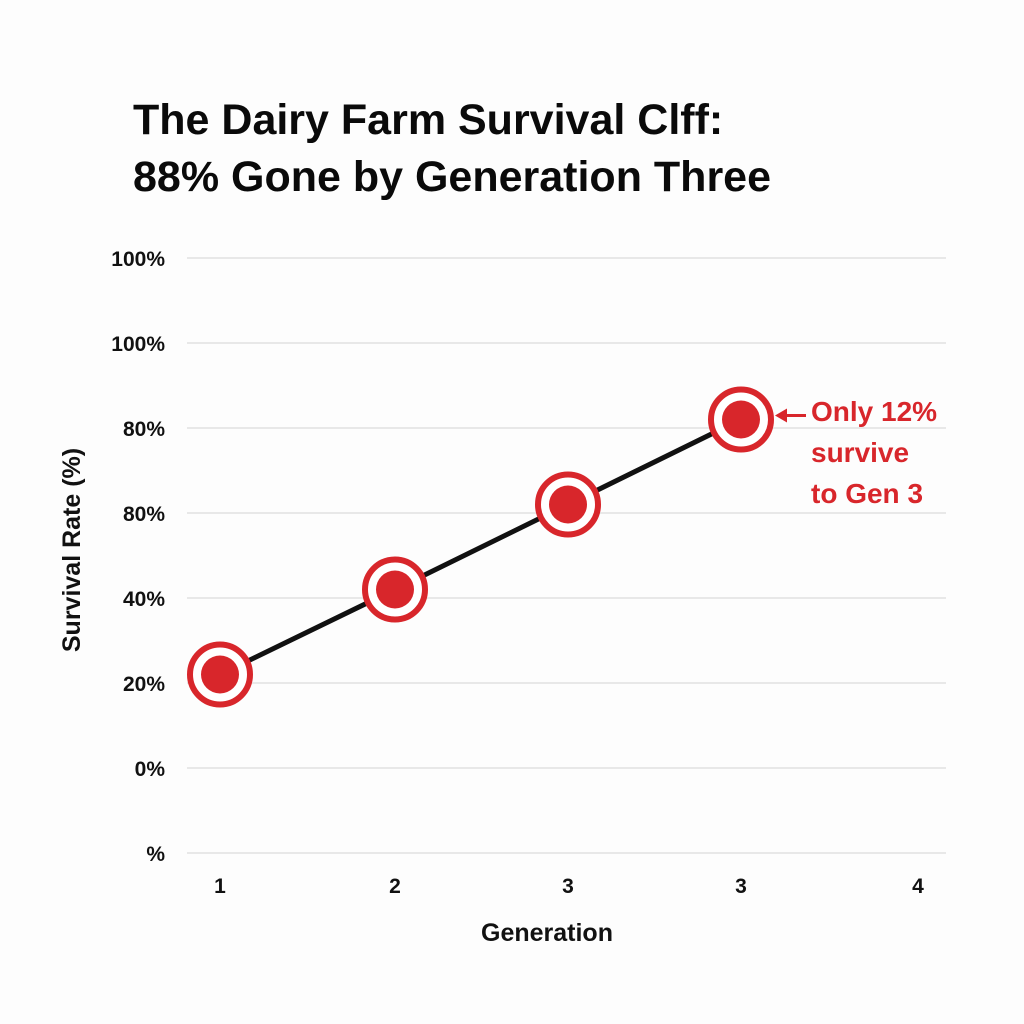 This screenshot has height=1024, width=1024. I want to click on chart-title-line-1: The Dairy Farm Survival Clff:, so click(428, 120).